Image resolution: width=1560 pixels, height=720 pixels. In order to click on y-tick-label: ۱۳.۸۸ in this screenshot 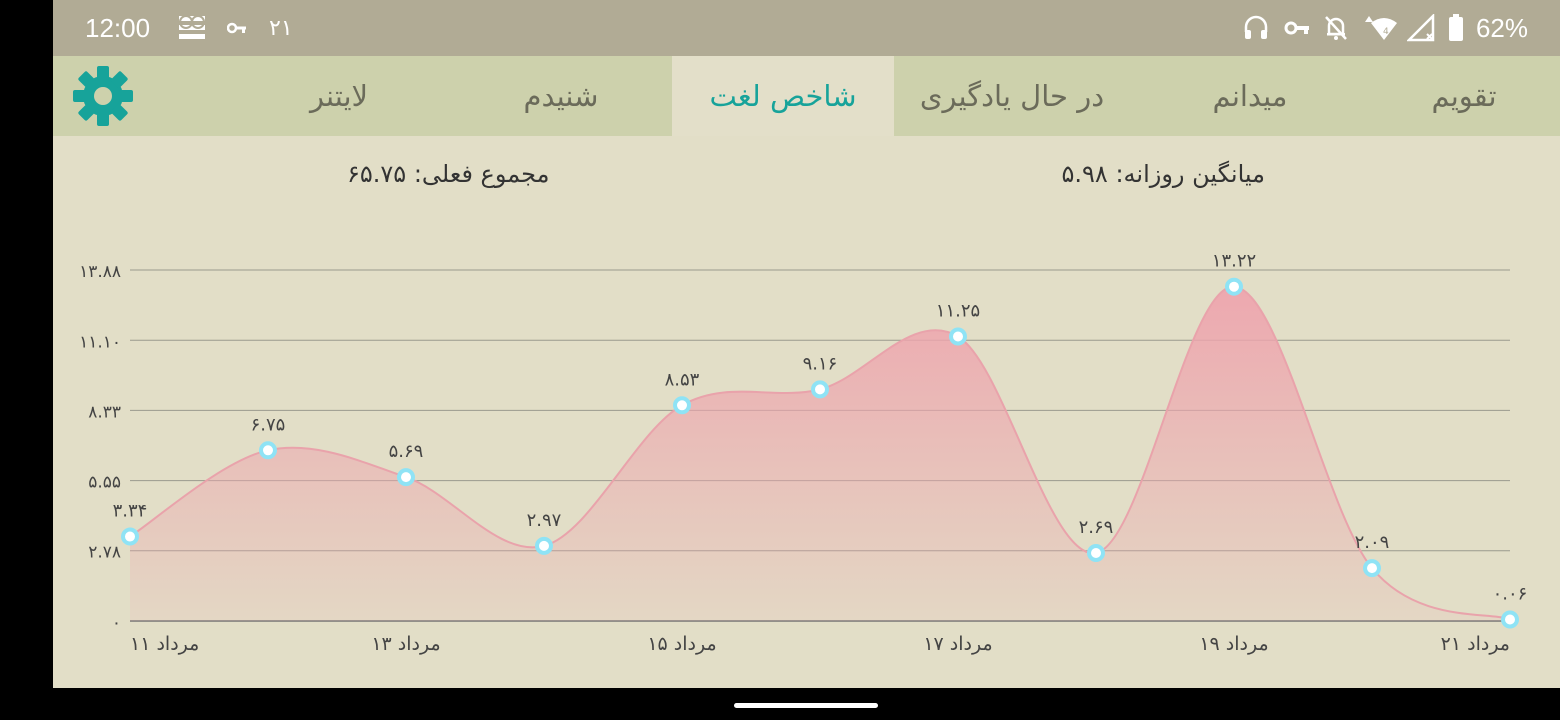, I will do `click(100, 272)`.